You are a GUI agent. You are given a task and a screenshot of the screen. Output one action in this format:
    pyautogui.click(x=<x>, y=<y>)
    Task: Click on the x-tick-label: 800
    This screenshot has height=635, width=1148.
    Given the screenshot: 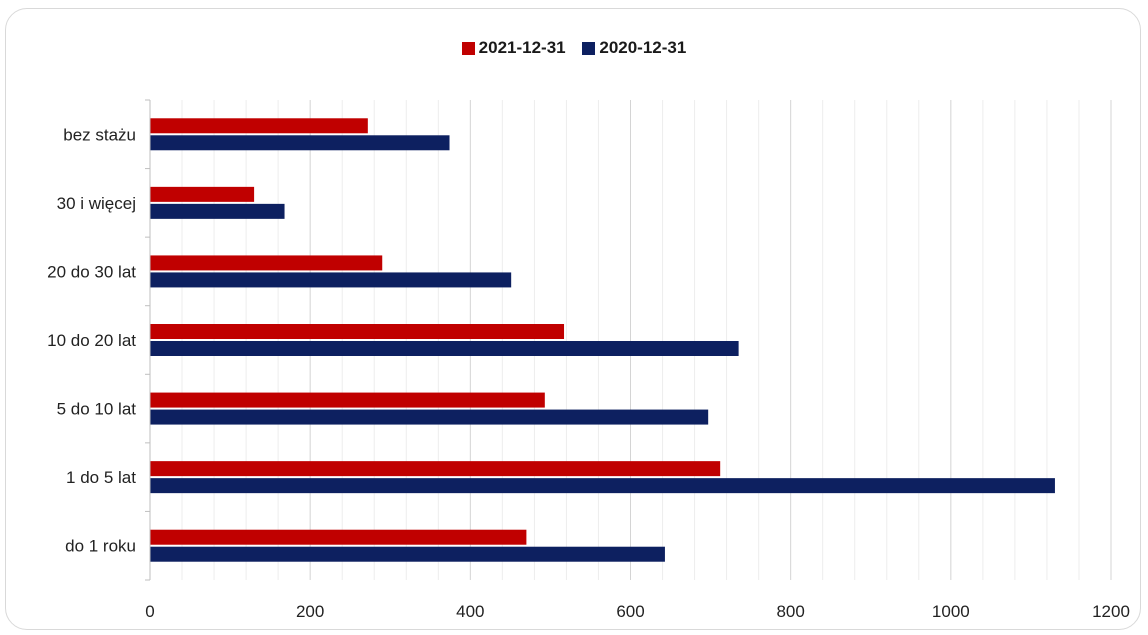 What is the action you would take?
    pyautogui.click(x=790, y=611)
    